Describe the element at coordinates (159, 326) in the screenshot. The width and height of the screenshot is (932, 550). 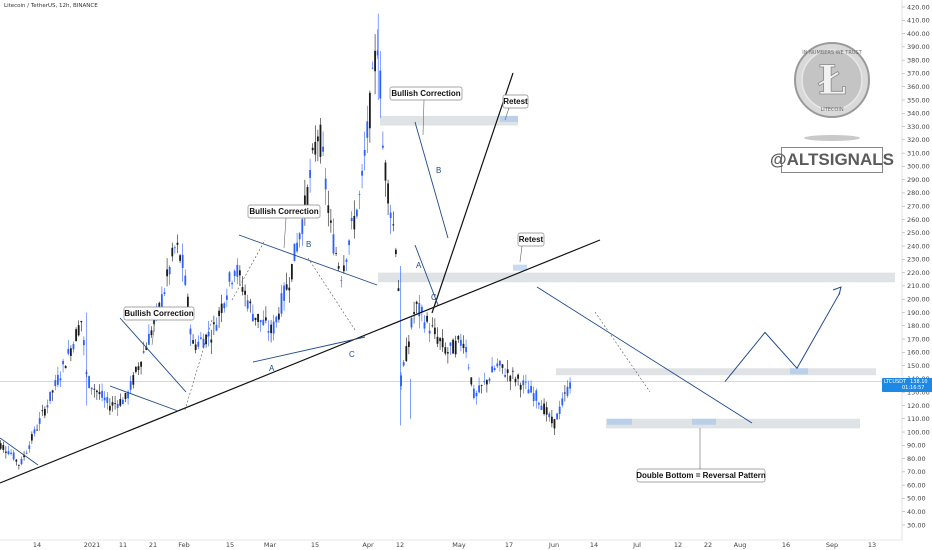
I see `note-bullish-correction-1: Bullish Correction` at that location.